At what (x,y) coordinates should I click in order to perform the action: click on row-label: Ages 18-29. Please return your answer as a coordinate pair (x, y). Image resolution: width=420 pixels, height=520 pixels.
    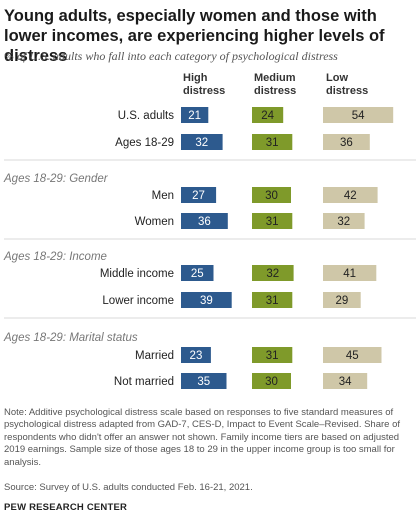
    Looking at the image, I should click on (144, 143).